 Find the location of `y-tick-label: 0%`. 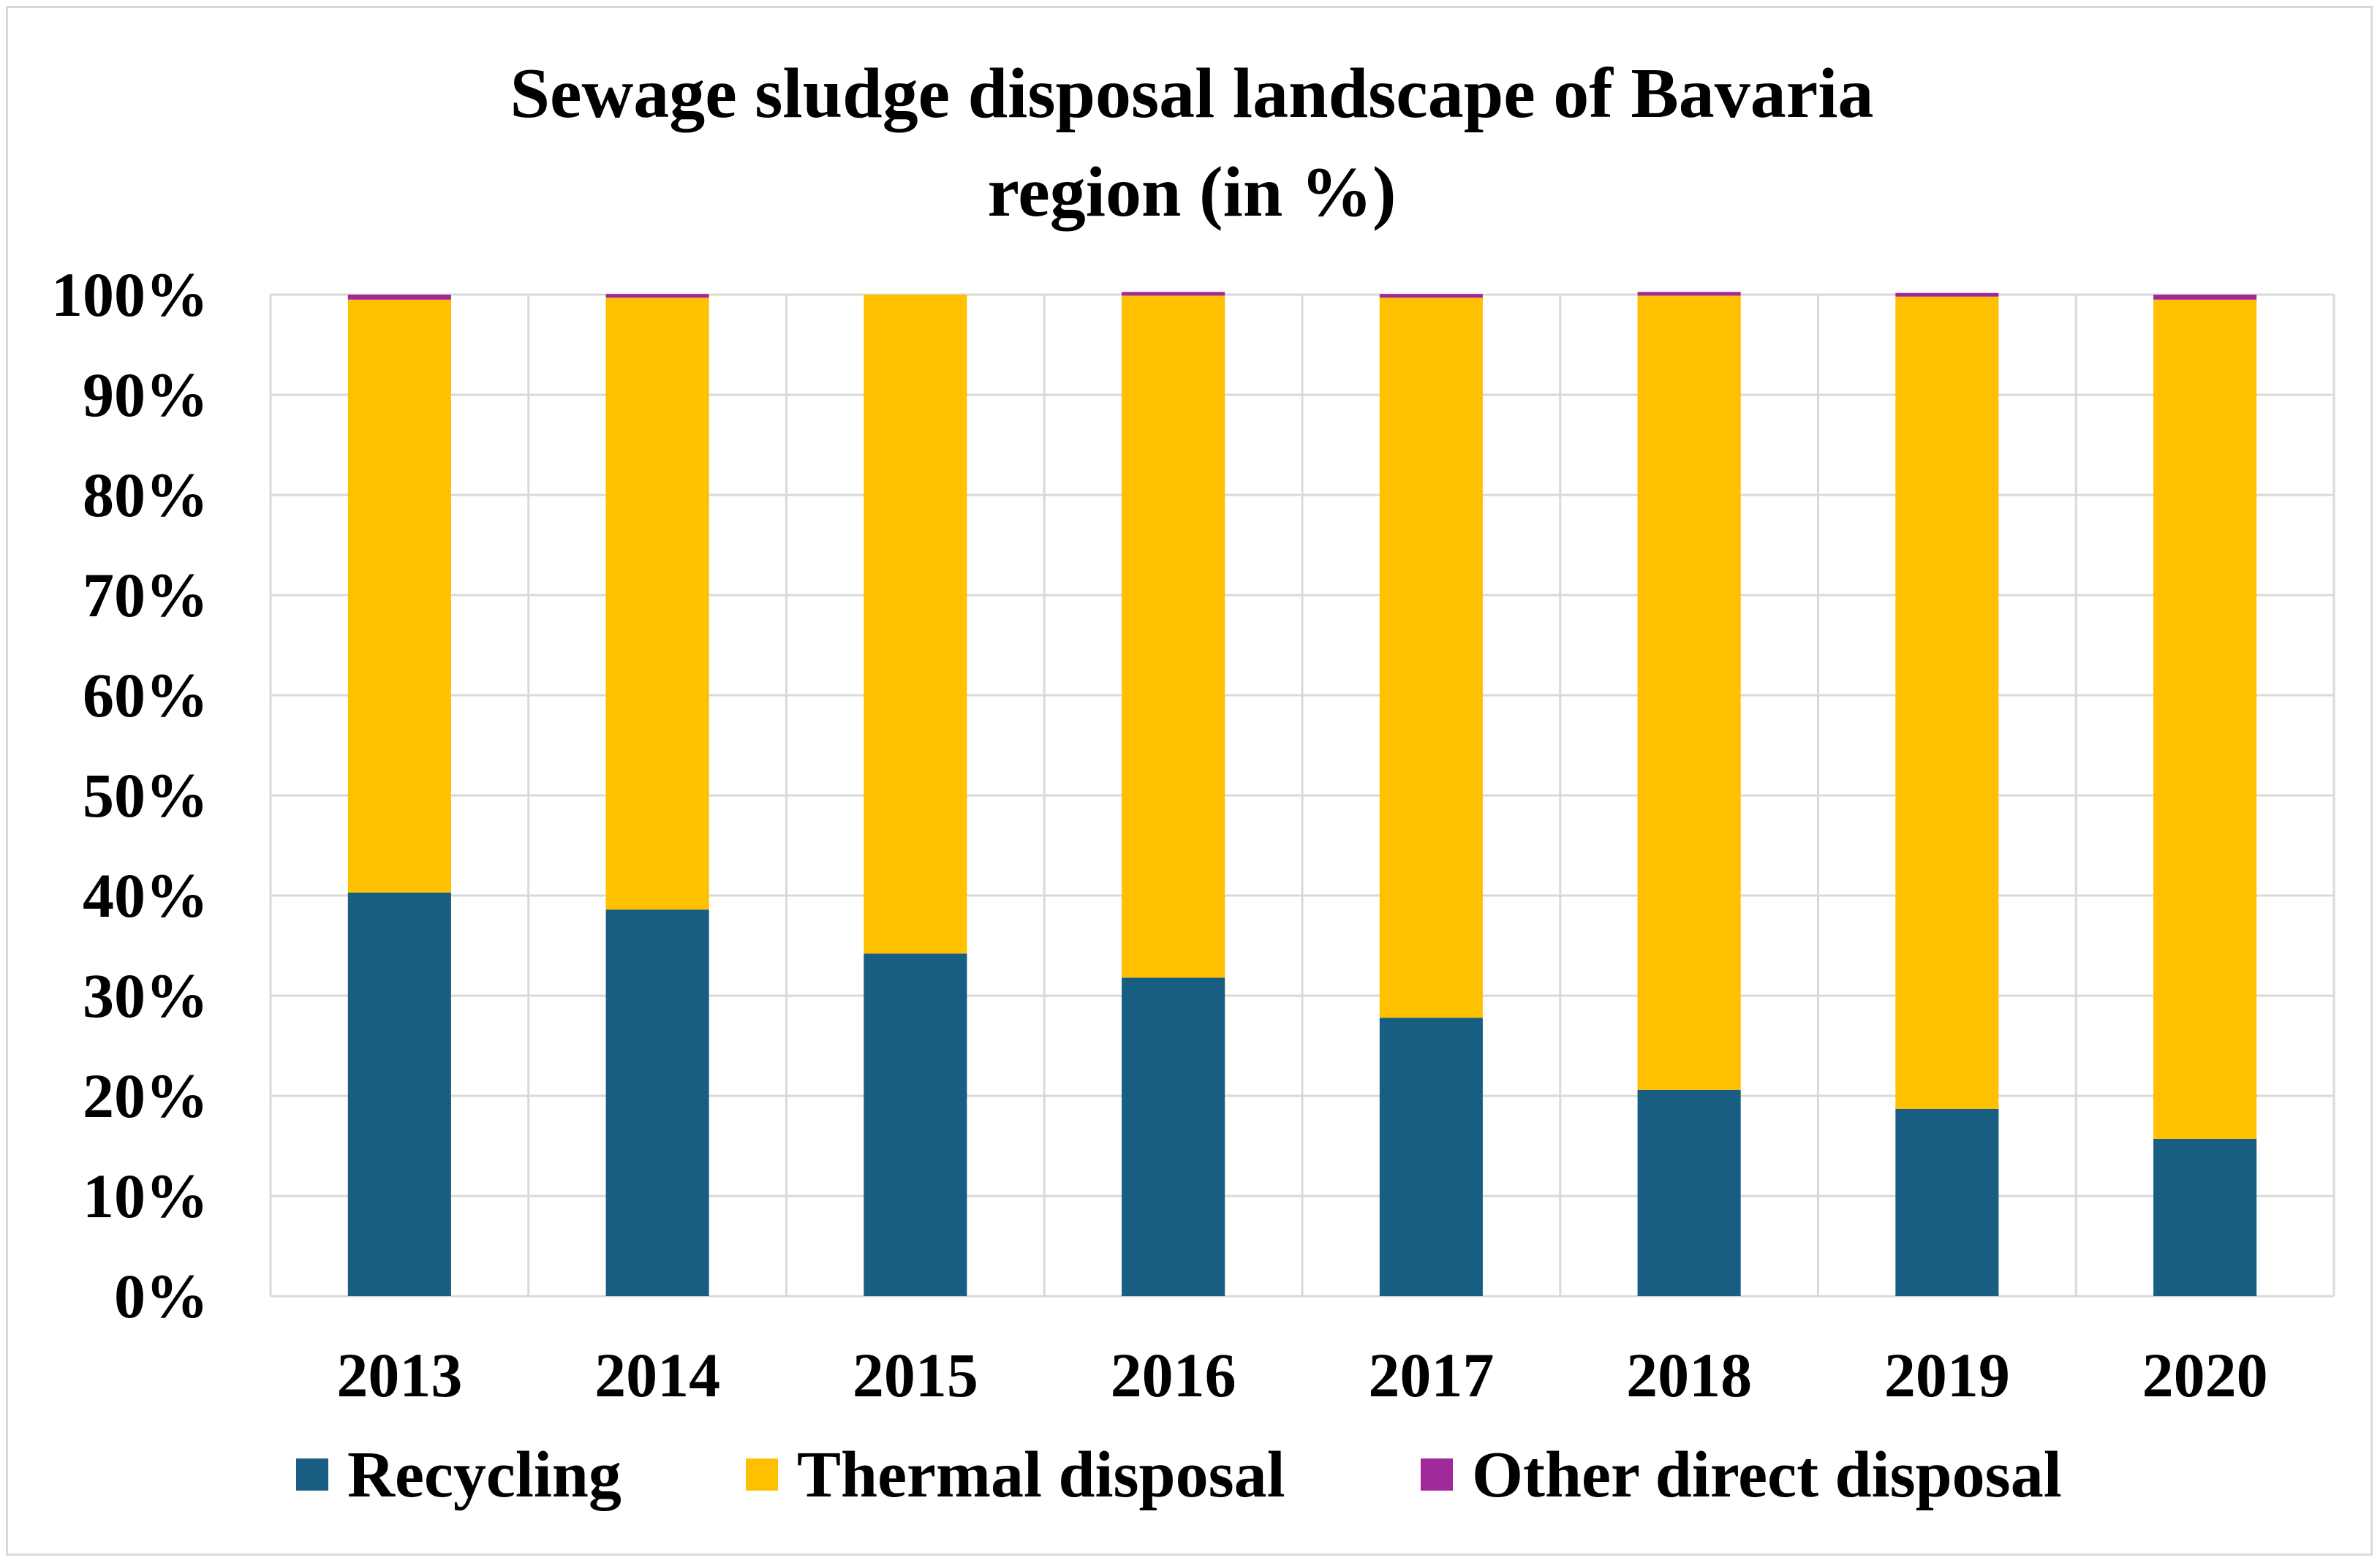

y-tick-label: 0% is located at coordinates (161, 1296).